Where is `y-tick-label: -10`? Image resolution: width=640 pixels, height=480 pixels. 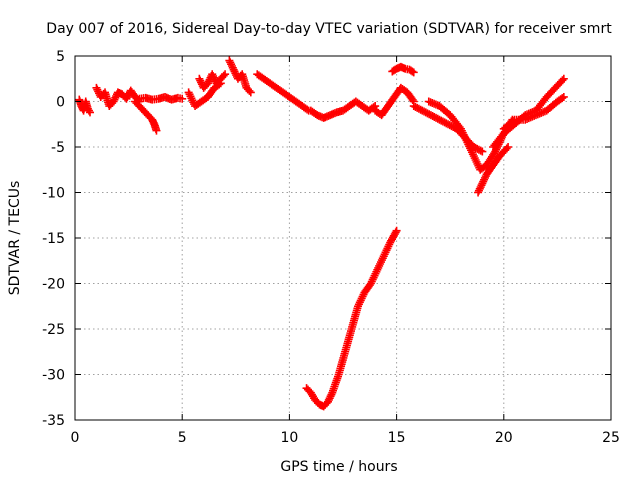
y-tick-label: -10 is located at coordinates (53, 194).